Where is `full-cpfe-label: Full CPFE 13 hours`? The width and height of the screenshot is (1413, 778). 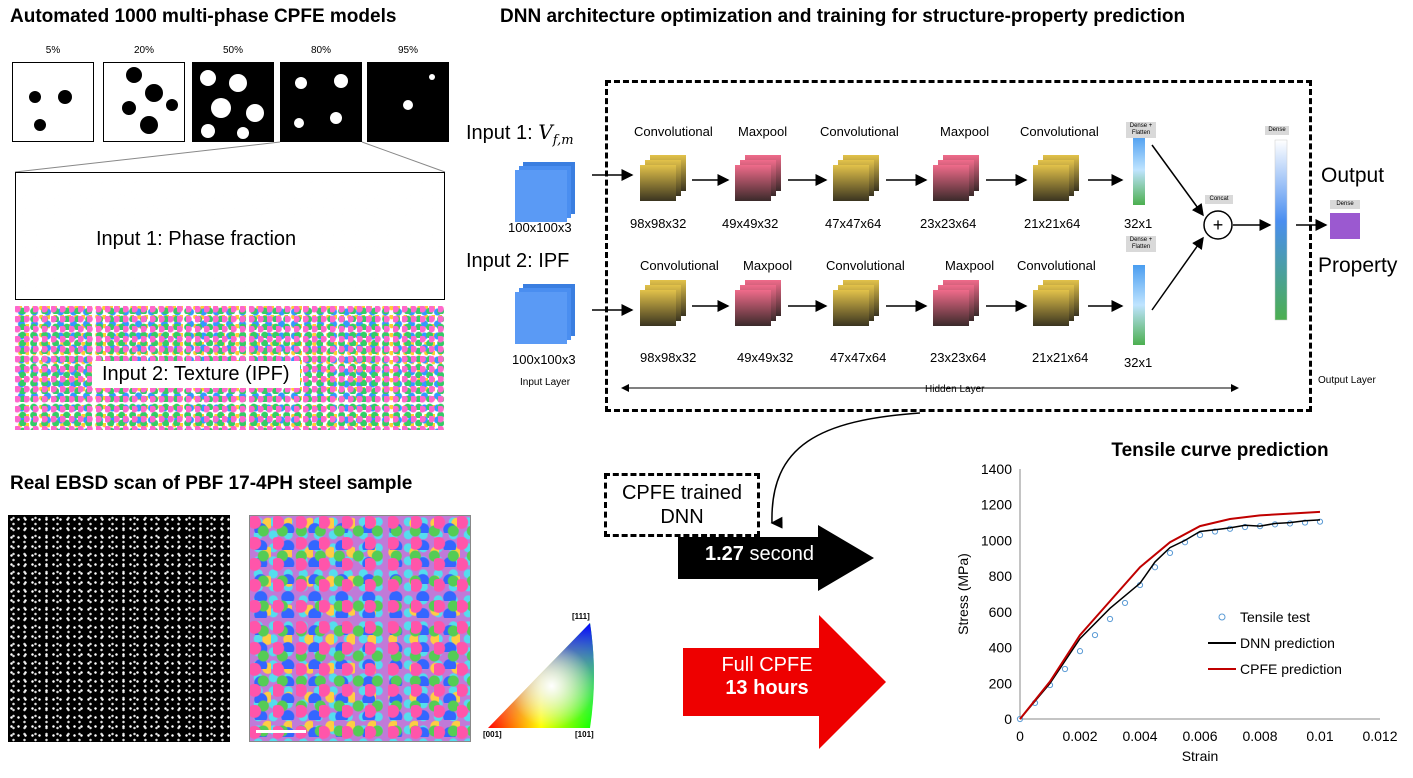
full-cpfe-label: Full CPFE 13 hours is located at coordinates (767, 677).